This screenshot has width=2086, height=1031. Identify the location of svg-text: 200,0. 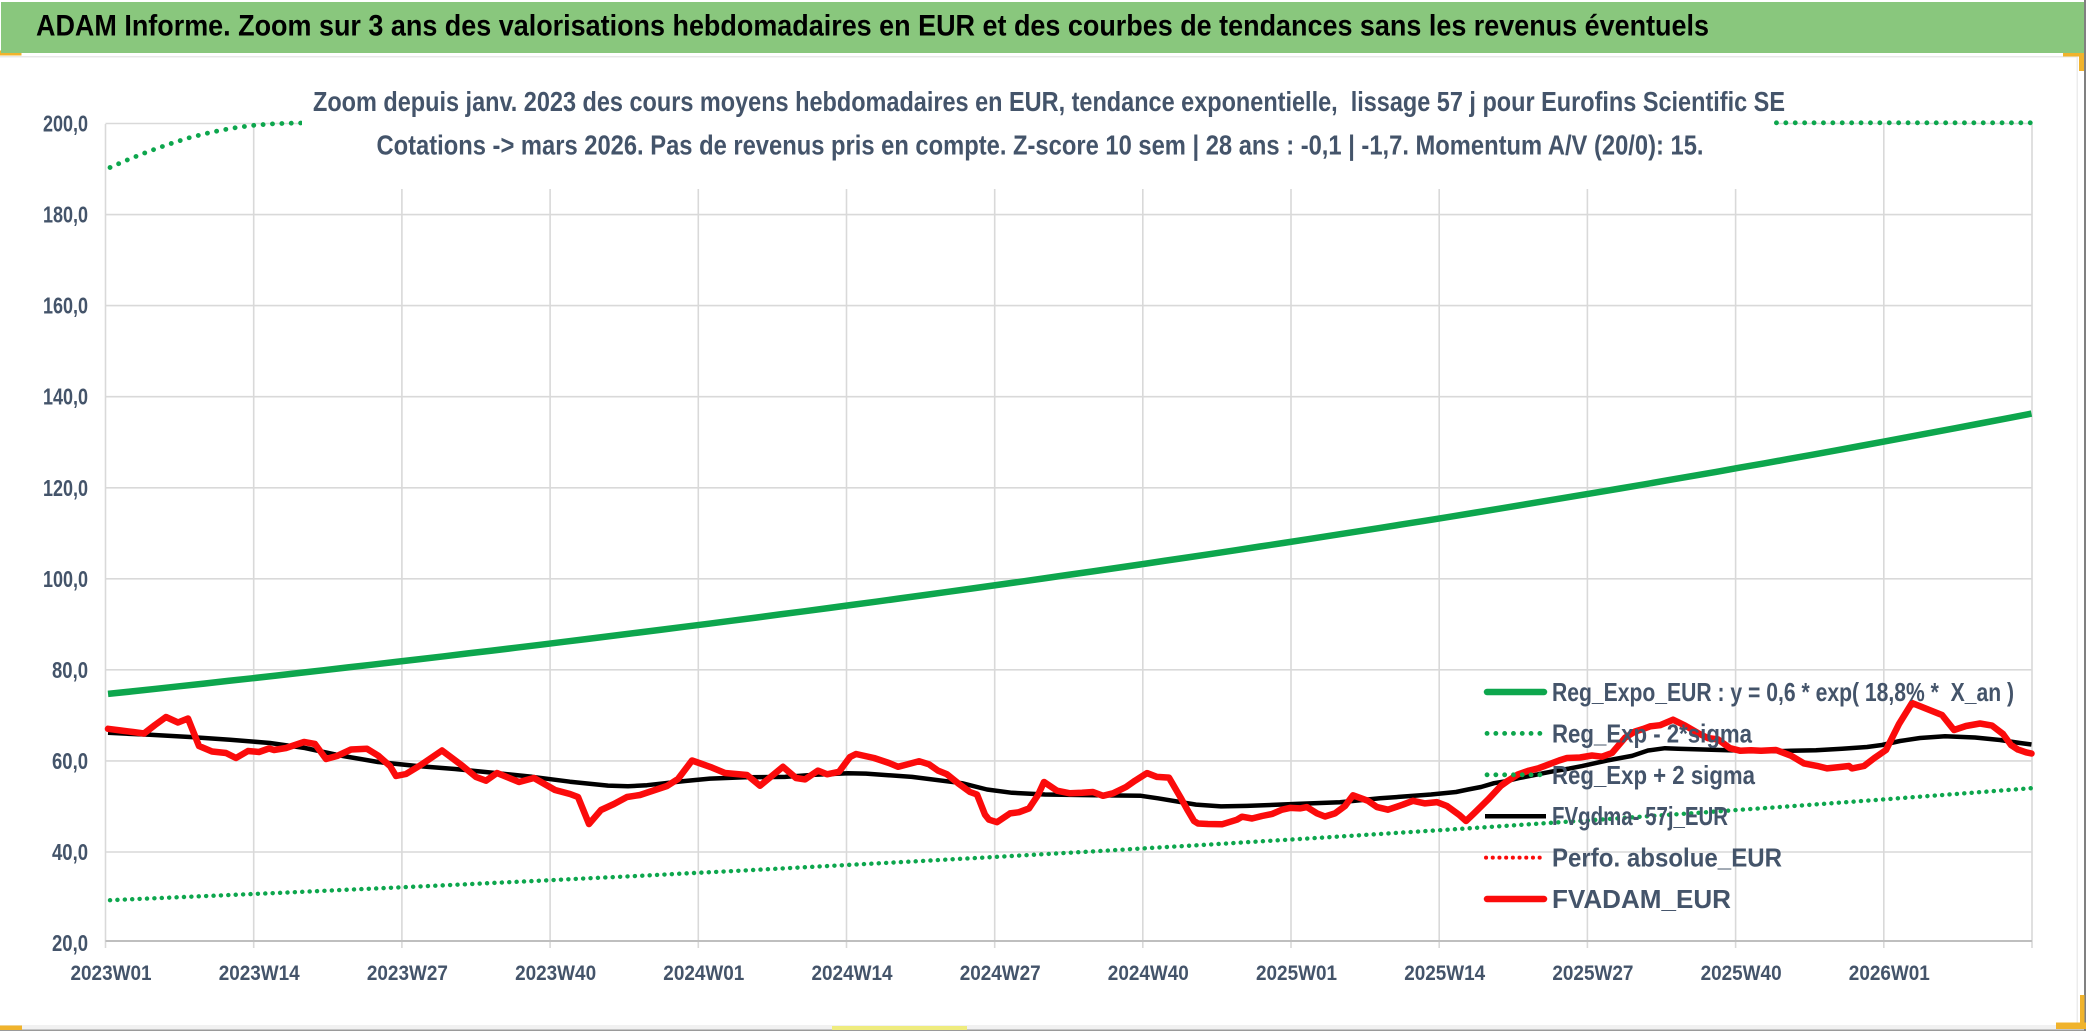
(65, 124).